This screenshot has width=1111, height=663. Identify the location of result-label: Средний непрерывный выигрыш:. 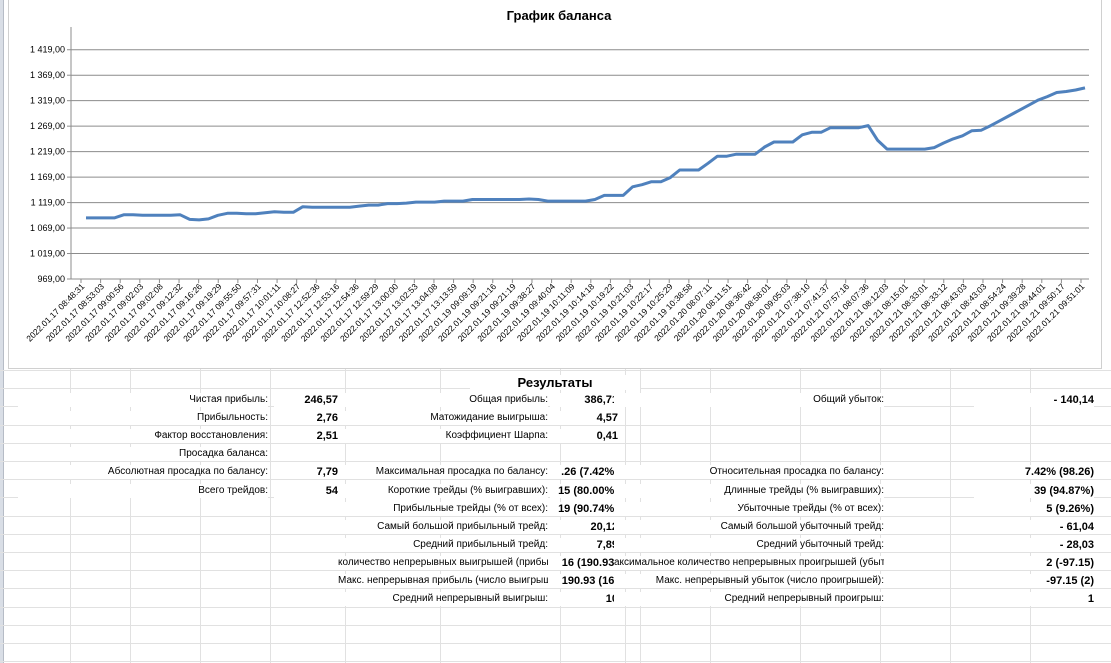
(443, 599).